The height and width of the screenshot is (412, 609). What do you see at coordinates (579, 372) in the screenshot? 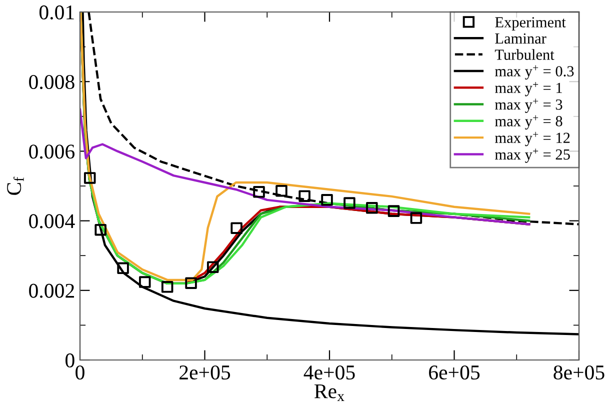
I see `x-tick-label: 8e+05` at bounding box center [579, 372].